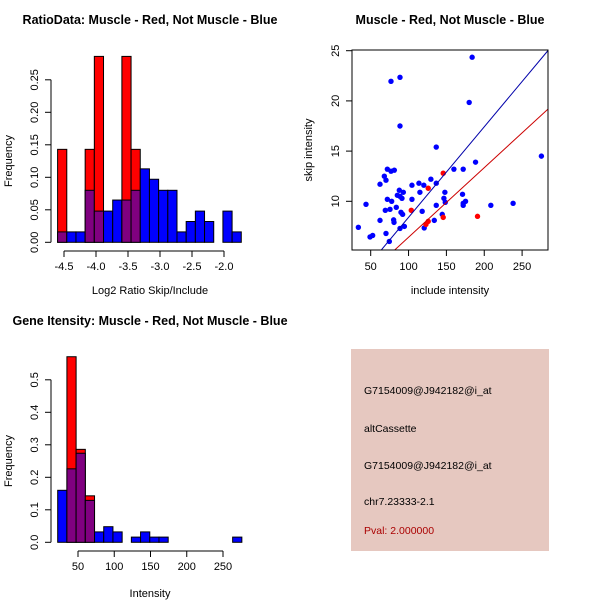 The height and width of the screenshot is (600, 600). I want to click on x-tick-label: -4.0, so click(96, 267).